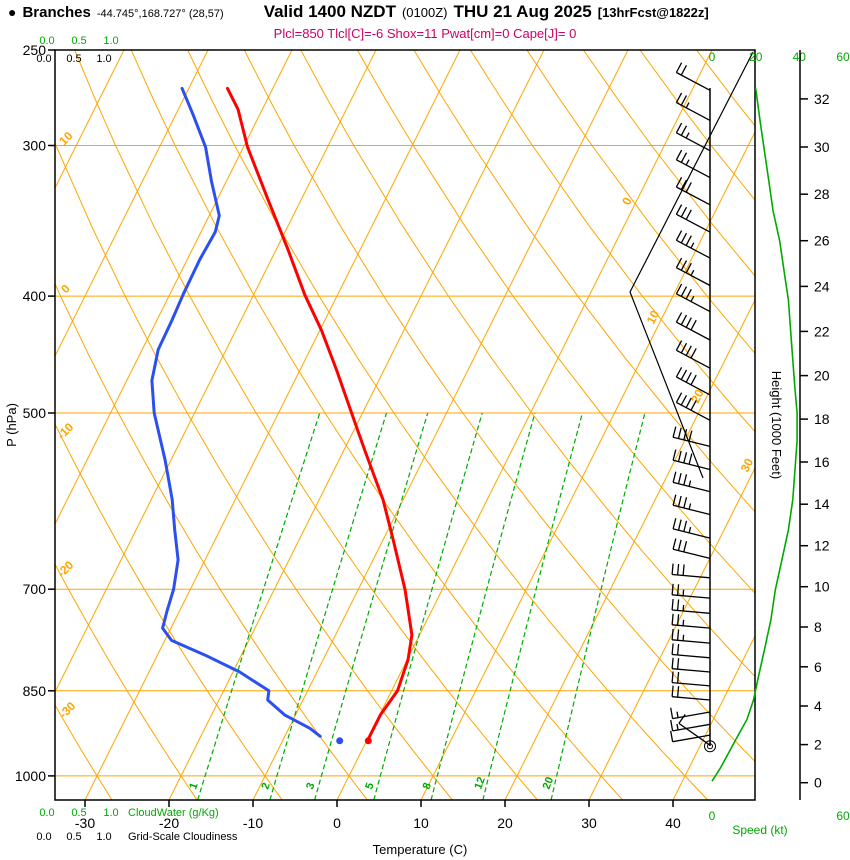 The height and width of the screenshot is (860, 850). Describe the element at coordinates (43, 59) in the screenshot. I see `cloudiness-scale-top: 0.0` at that location.